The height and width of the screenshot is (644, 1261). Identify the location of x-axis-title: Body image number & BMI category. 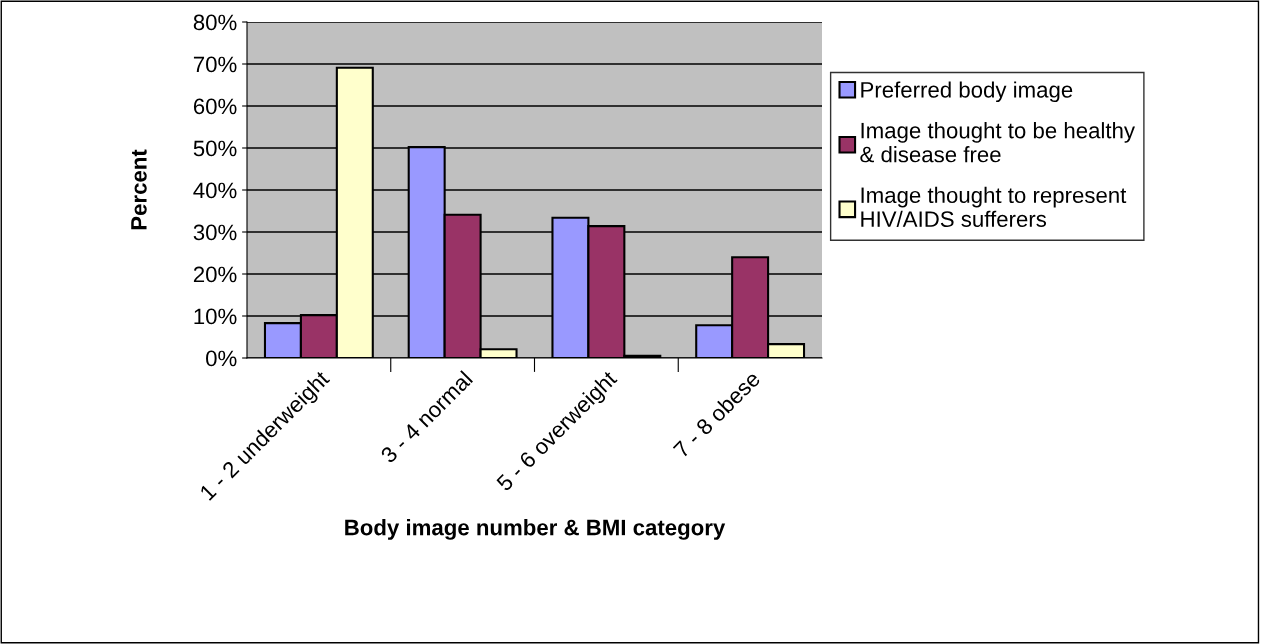
(535, 529).